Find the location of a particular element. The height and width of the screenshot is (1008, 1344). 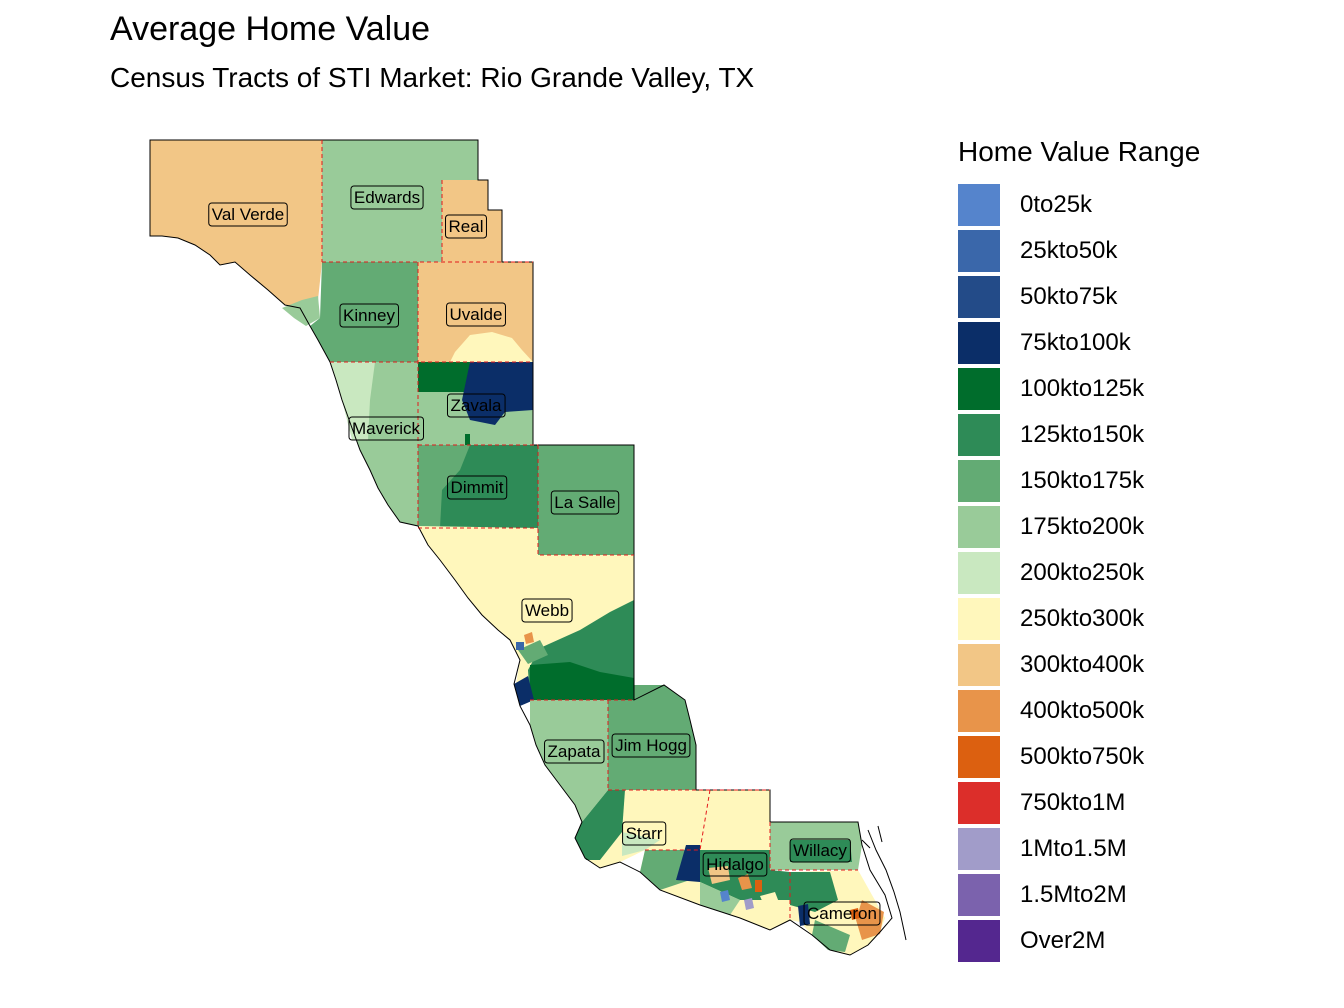

county-label-text: La Salle is located at coordinates (584, 502).